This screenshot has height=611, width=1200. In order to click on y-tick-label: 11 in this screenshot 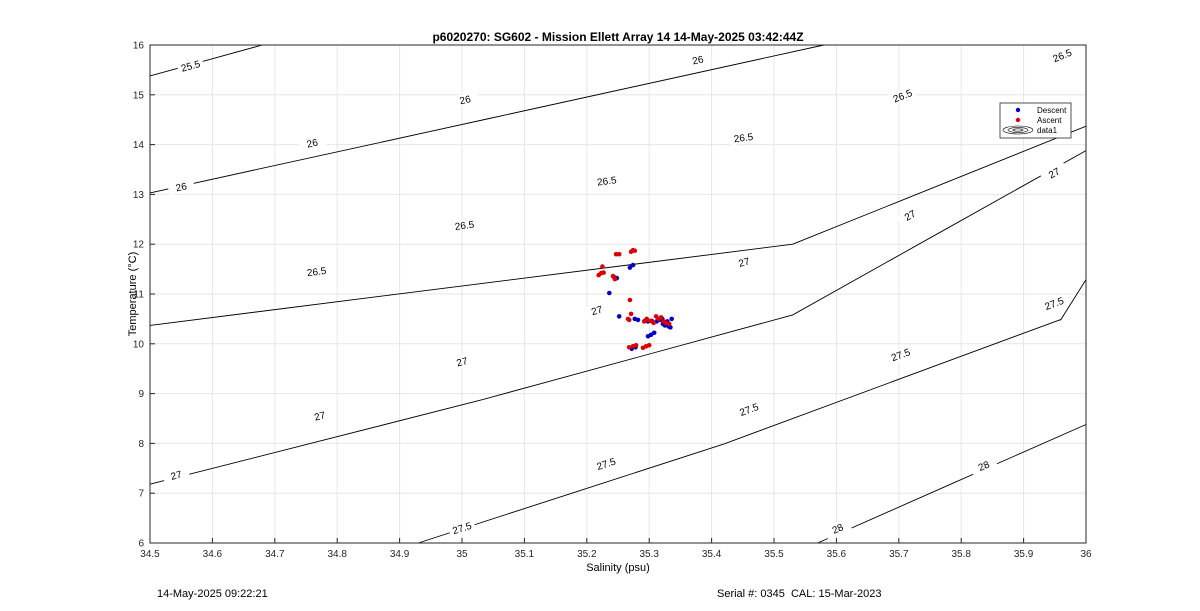, I will do `click(139, 295)`.